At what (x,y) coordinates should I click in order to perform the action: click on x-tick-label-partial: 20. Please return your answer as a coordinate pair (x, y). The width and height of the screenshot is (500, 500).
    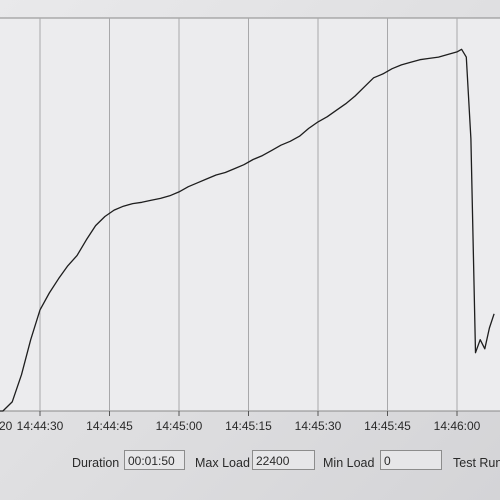
    Looking at the image, I should click on (6, 426).